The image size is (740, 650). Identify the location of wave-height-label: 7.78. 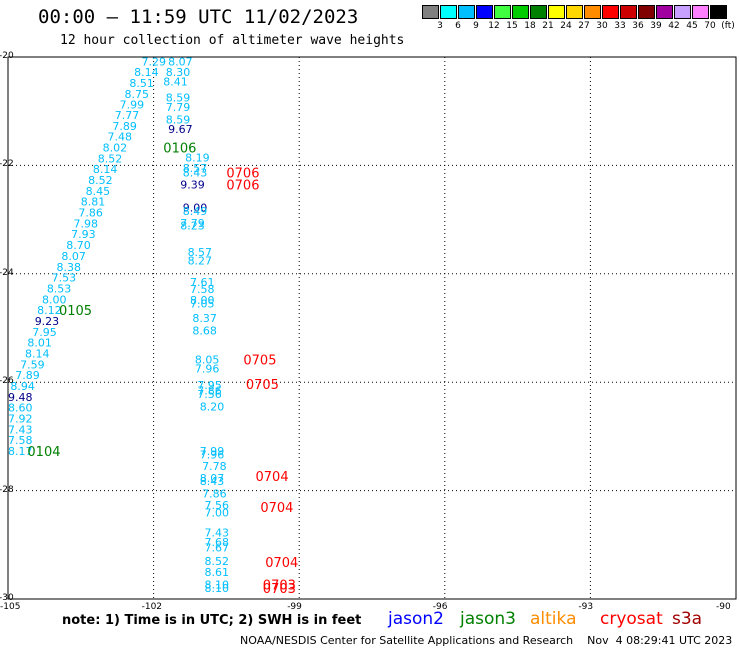
(214, 466).